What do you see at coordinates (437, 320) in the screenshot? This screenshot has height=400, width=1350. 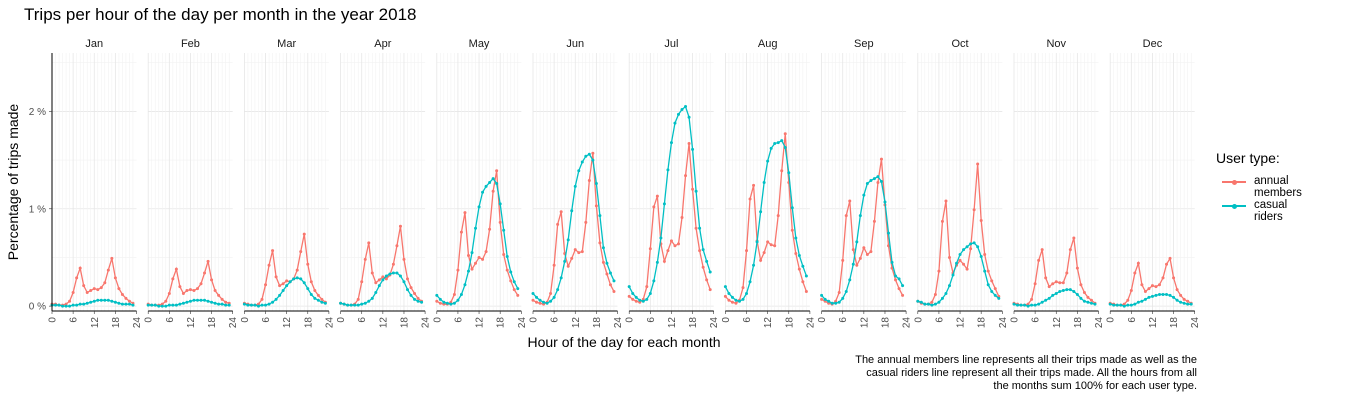 I see `x-tick-label: 0` at bounding box center [437, 320].